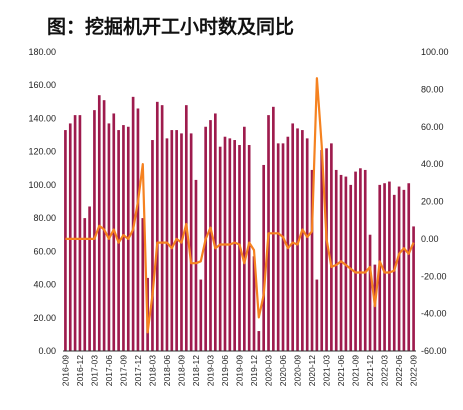 Image resolution: width=463 pixels, height=410 pixels. I want to click on right-axis-tick-label: 100.00, so click(435, 52).